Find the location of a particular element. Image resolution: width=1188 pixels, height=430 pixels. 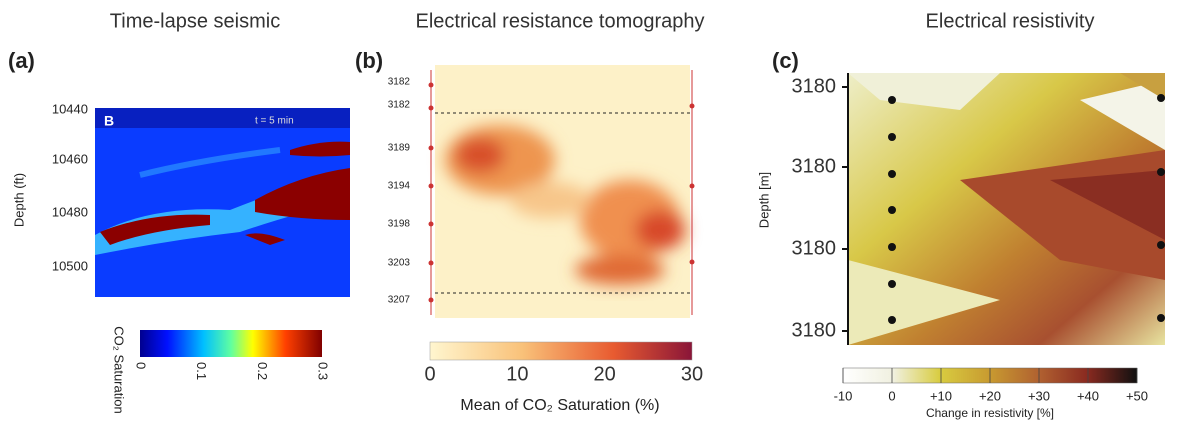

panel-annotation: B is located at coordinates (109, 121).